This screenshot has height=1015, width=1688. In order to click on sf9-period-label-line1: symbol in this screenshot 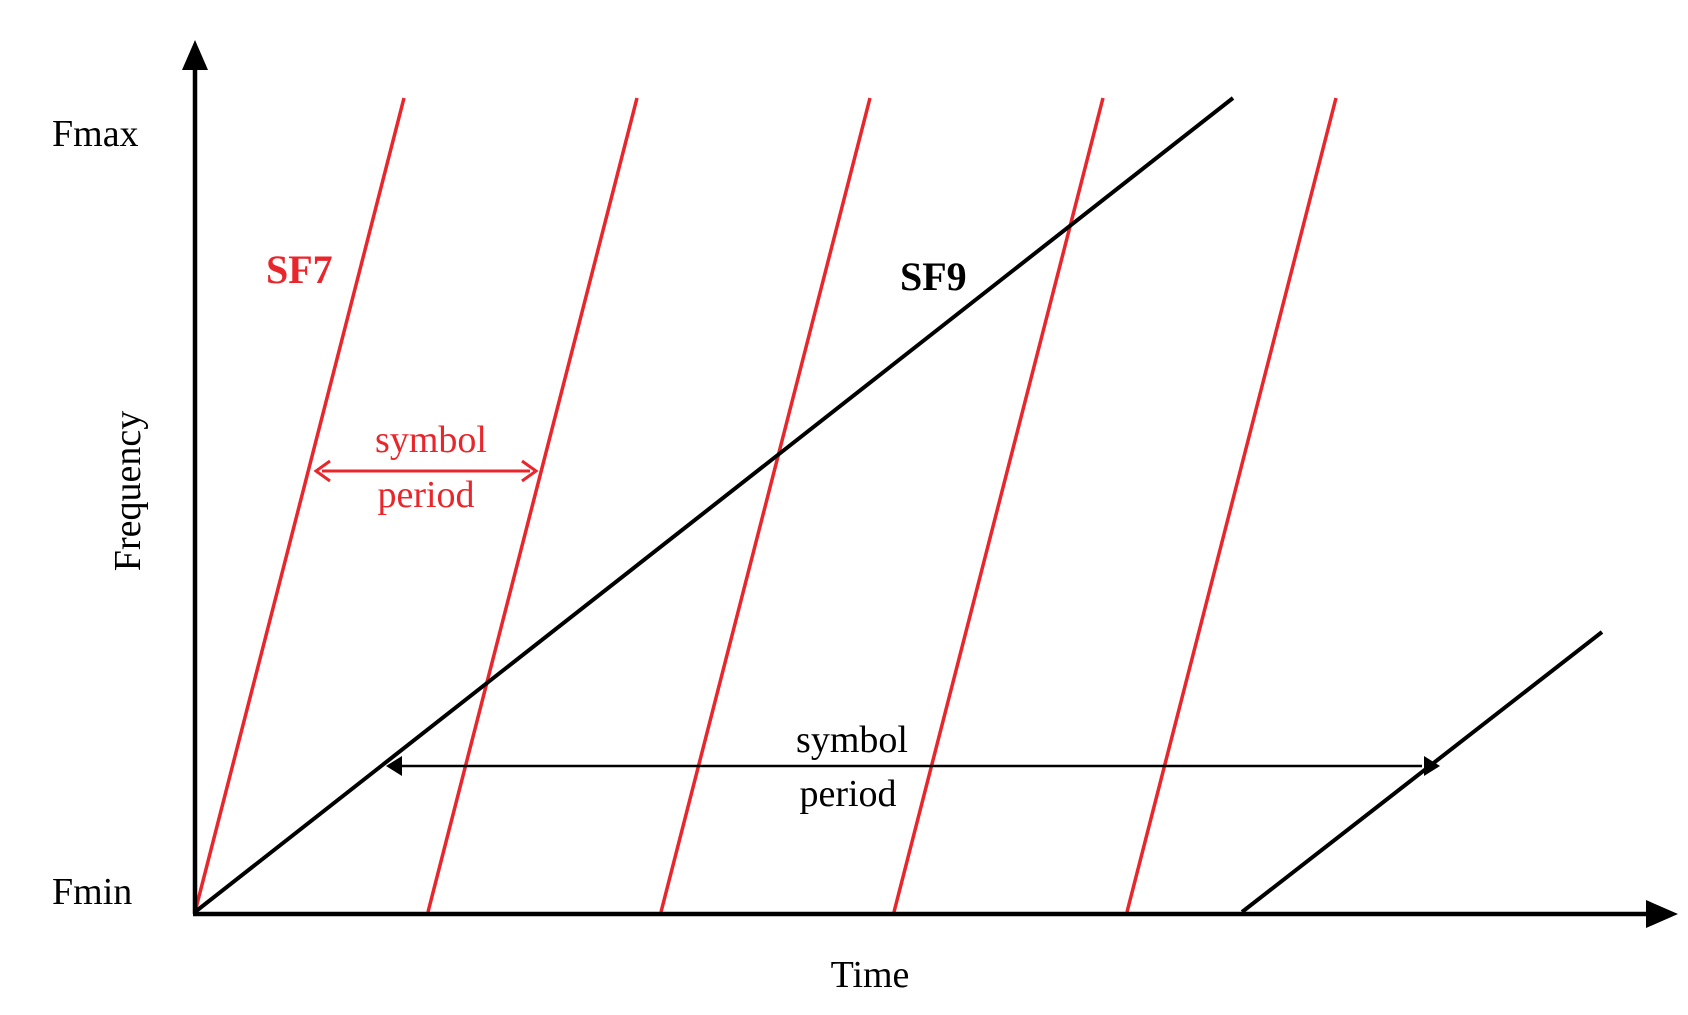, I will do `click(852, 740)`.